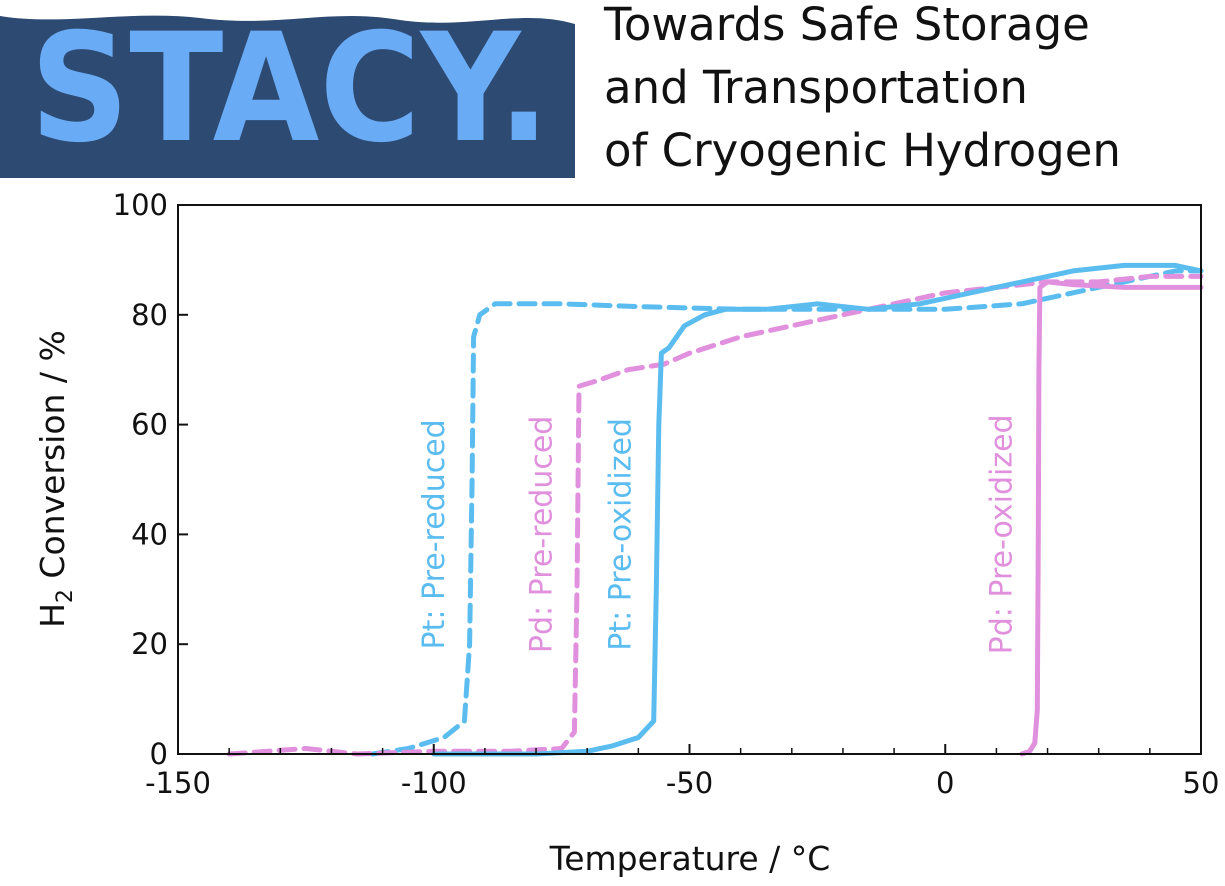  I want to click on y-axis-title-rest: Conversion / %, so click(52, 459).